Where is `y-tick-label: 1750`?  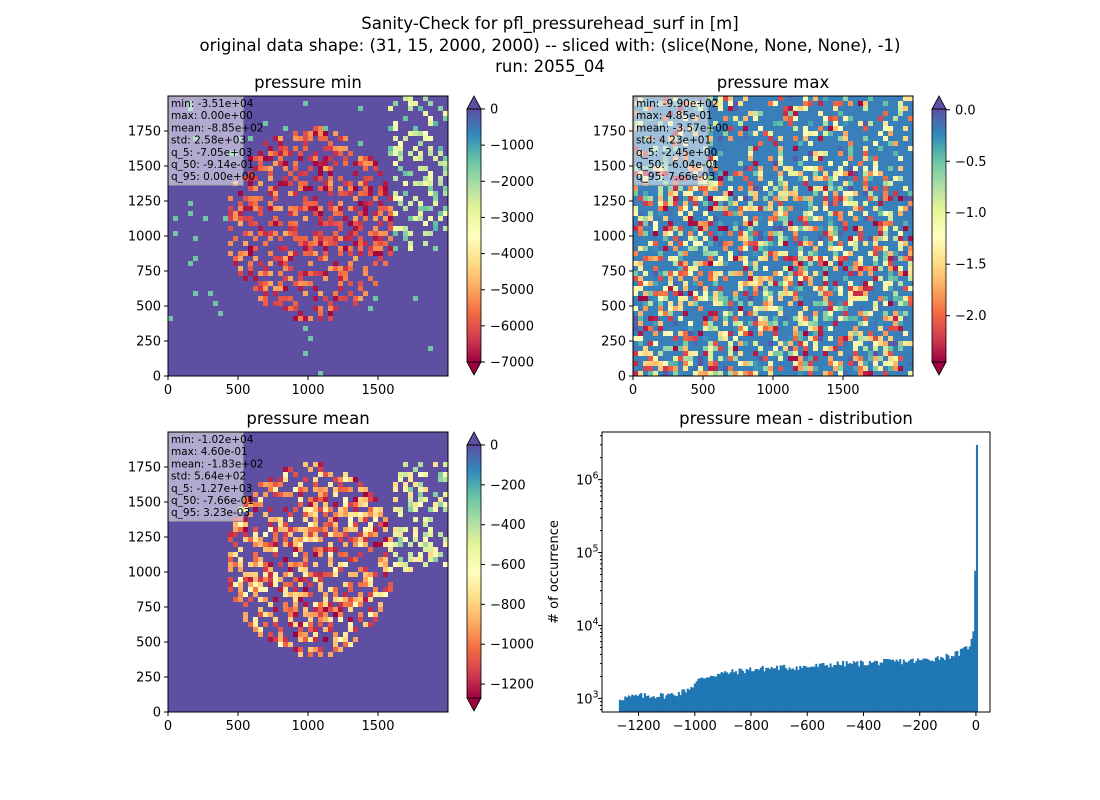 y-tick-label: 1750 is located at coordinates (144, 132).